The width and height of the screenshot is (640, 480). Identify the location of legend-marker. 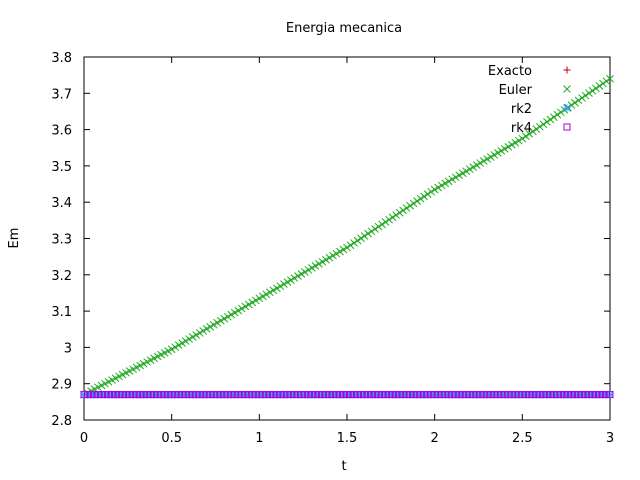
(567, 70).